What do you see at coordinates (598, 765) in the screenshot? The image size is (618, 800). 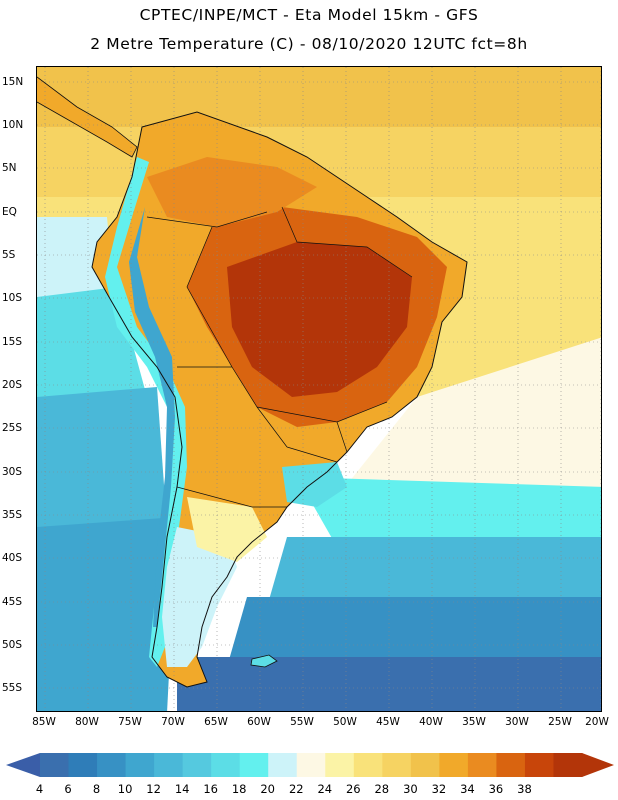 I see `colorbar-over-arrow` at bounding box center [598, 765].